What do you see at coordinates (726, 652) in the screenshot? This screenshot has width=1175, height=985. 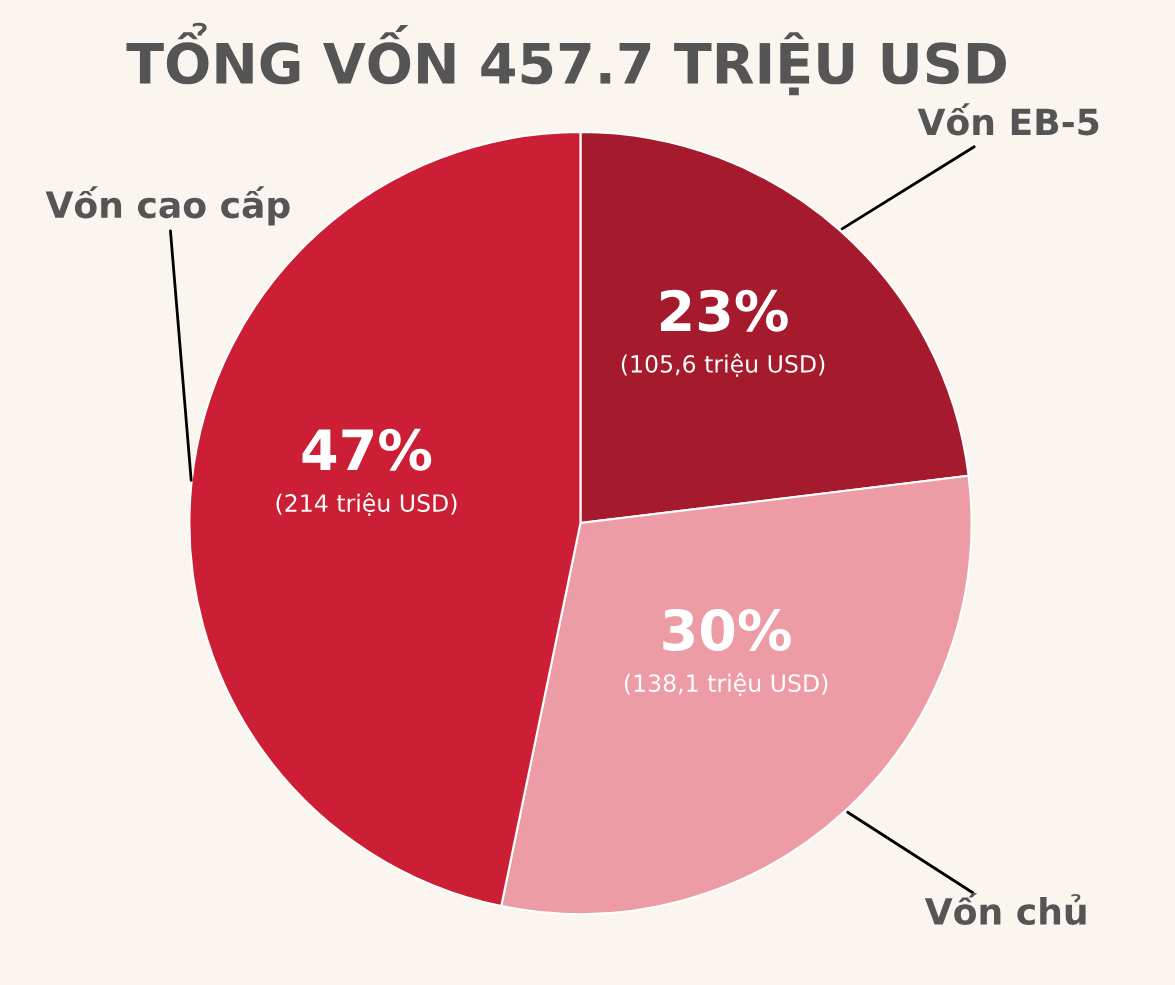 I see `data-label: 30% (138,1 triệu USD)` at bounding box center [726, 652].